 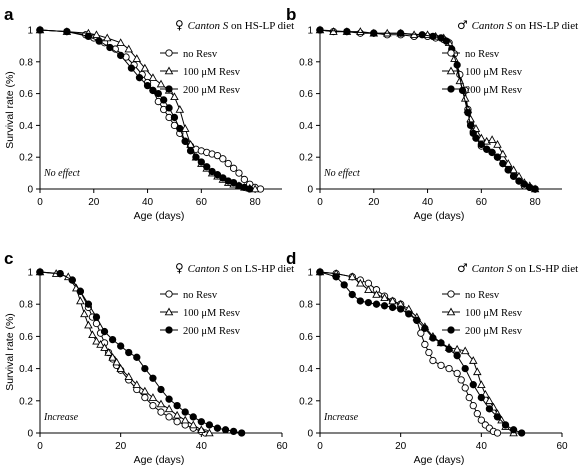 What do you see at coordinates (256, 202) in the screenshot?
I see `x-tick-label: 80` at bounding box center [256, 202].